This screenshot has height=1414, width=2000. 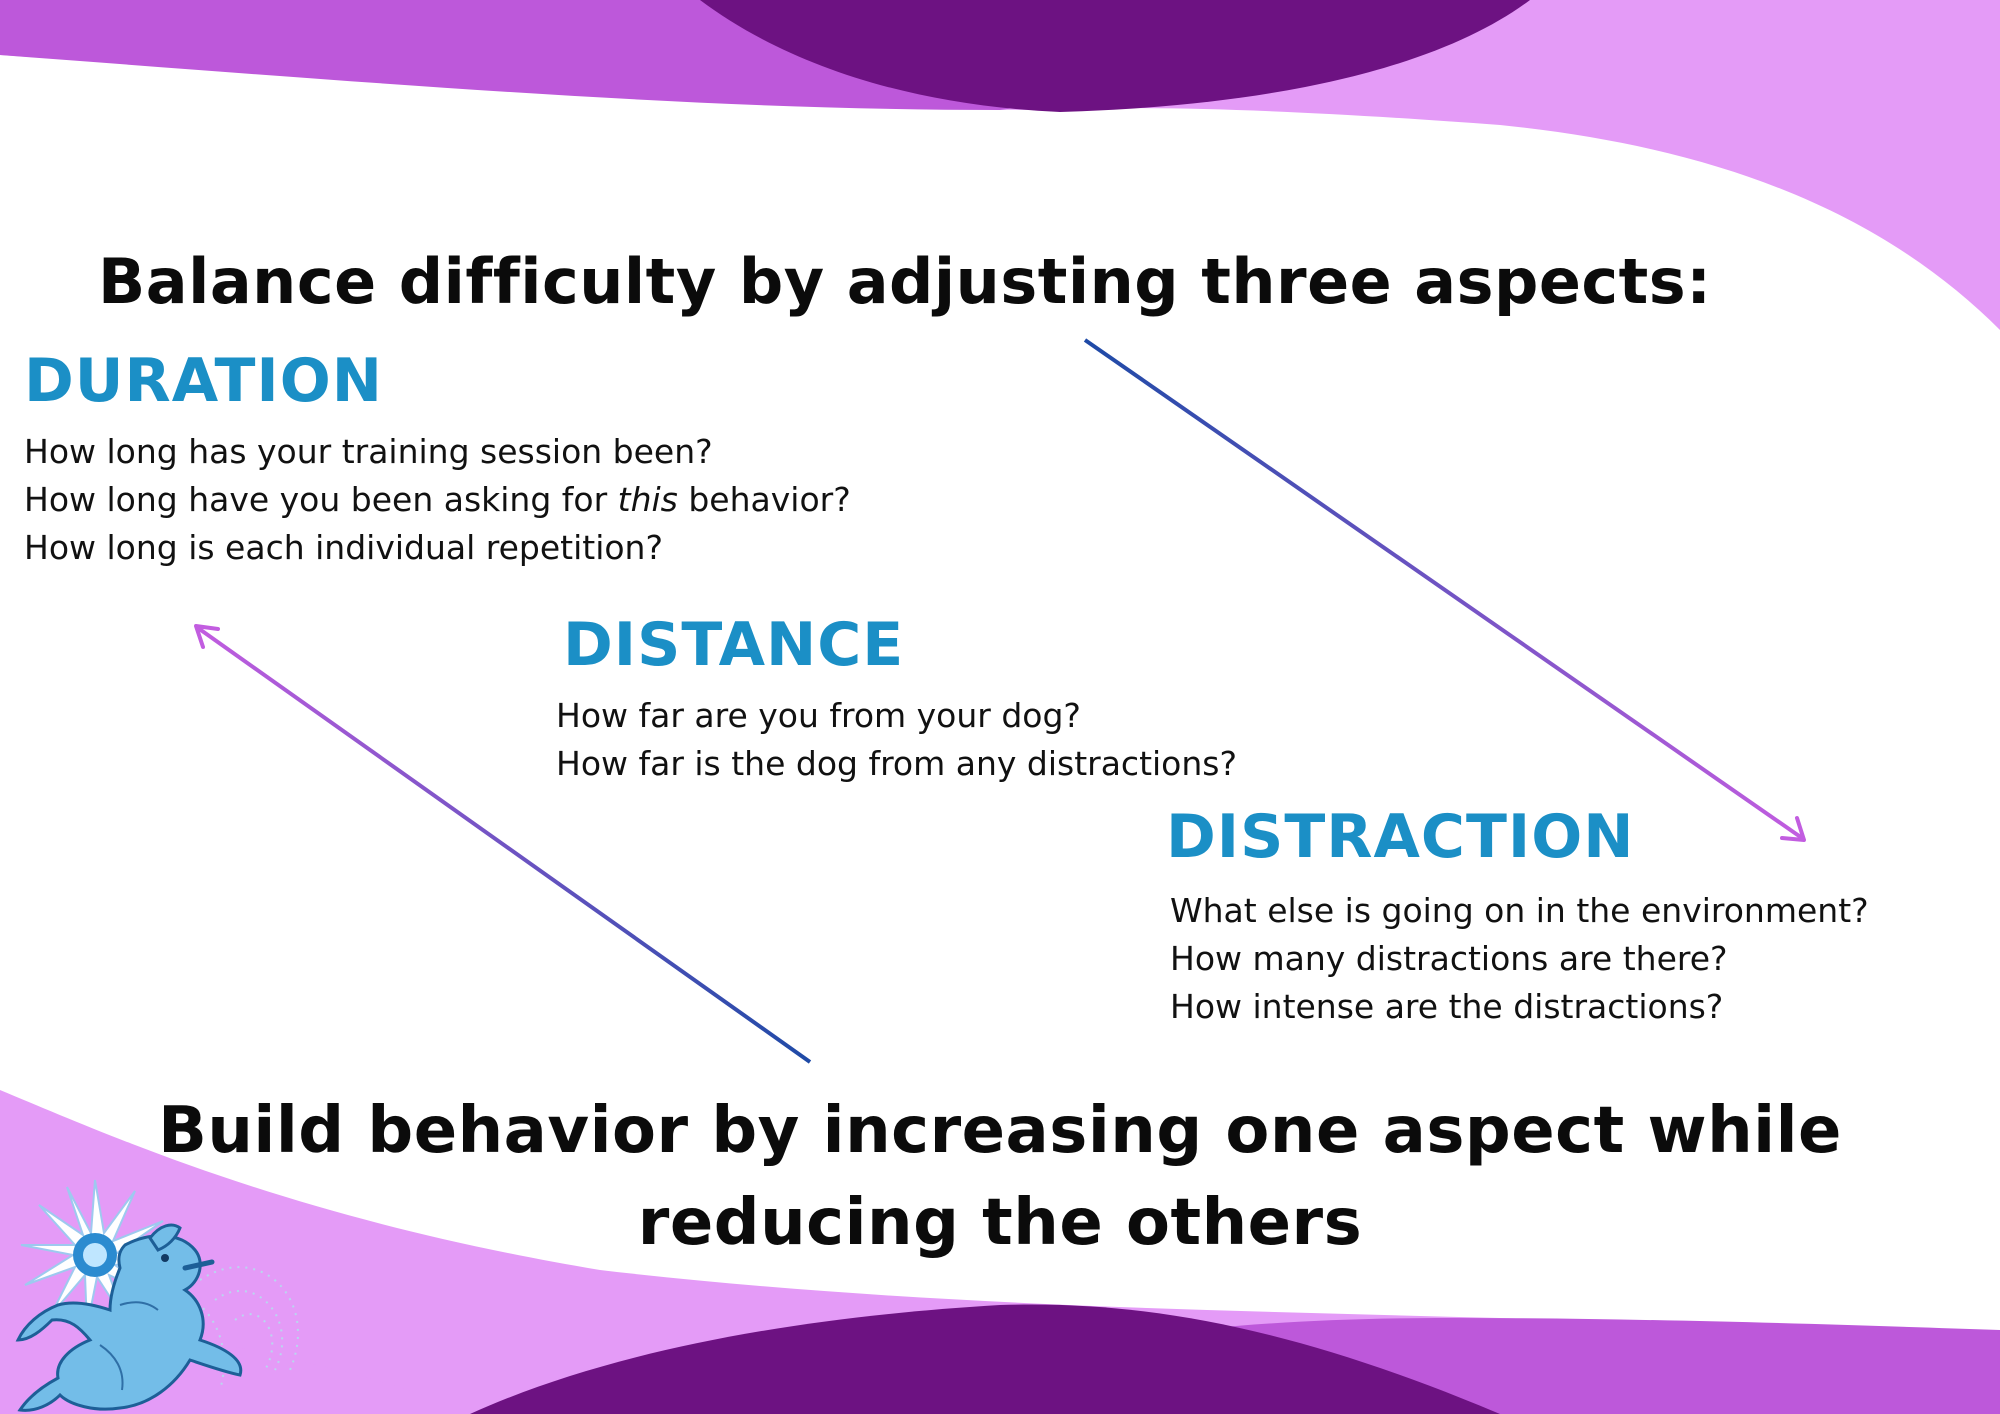 What do you see at coordinates (764, 499) in the screenshot?
I see `duration-question-2-after: behavior?` at bounding box center [764, 499].